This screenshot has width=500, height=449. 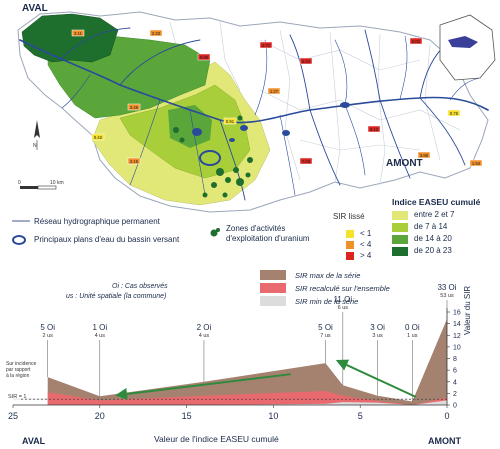 What do you see at coordinates (216, 439) in the screenshot?
I see `x-axis-label: Valeur de l'indice EASEU cumulé` at bounding box center [216, 439].